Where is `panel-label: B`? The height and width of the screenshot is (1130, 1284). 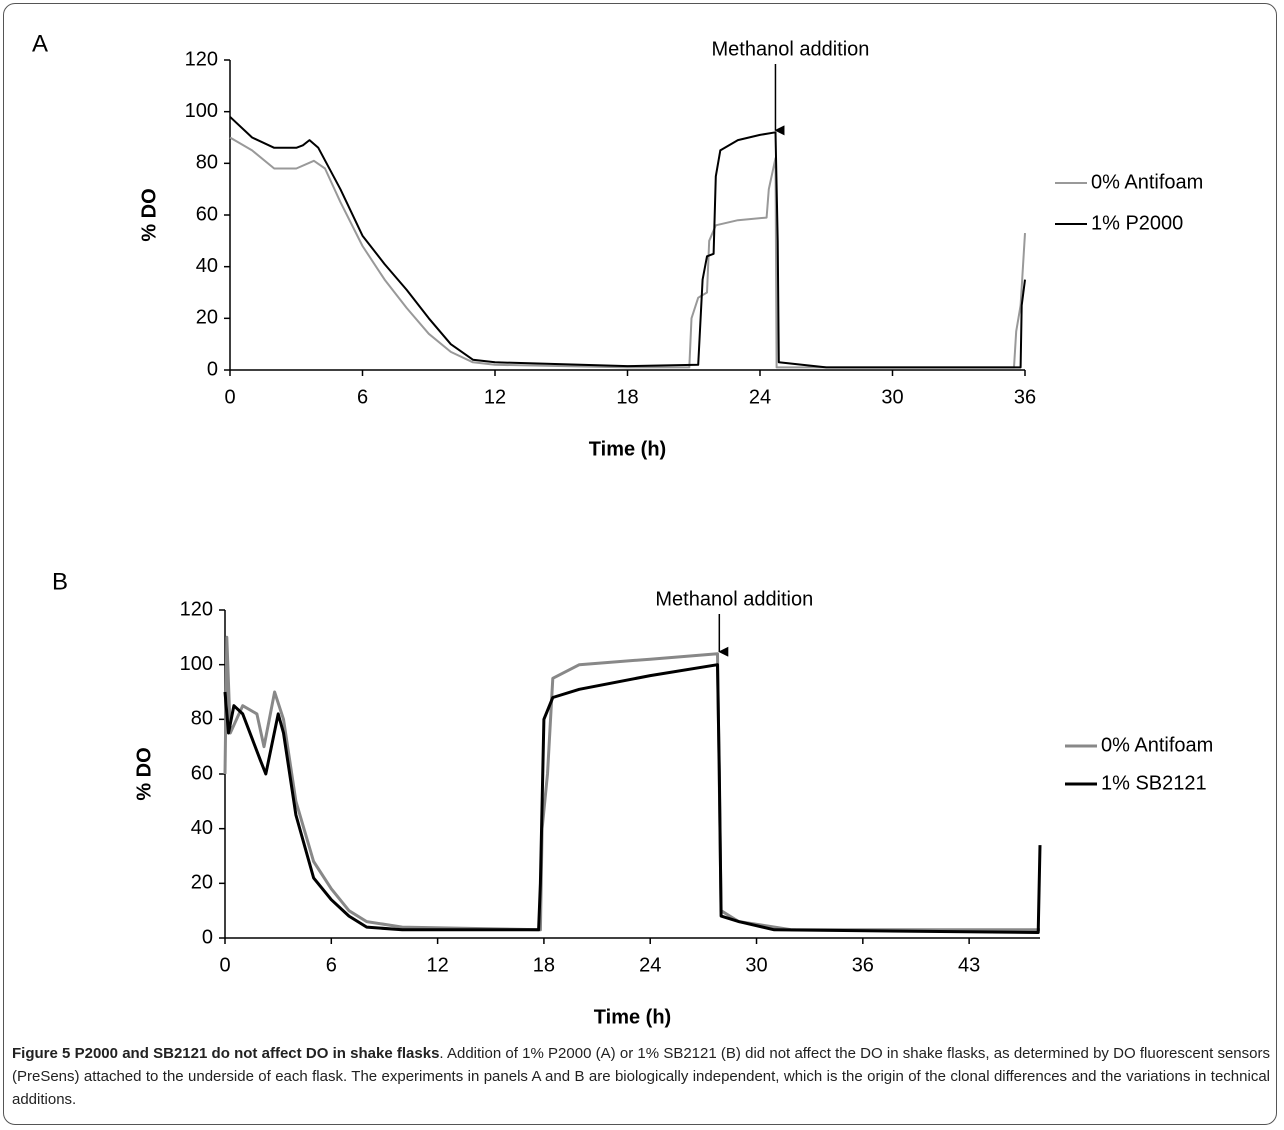
panel-label: B is located at coordinates (60, 581).